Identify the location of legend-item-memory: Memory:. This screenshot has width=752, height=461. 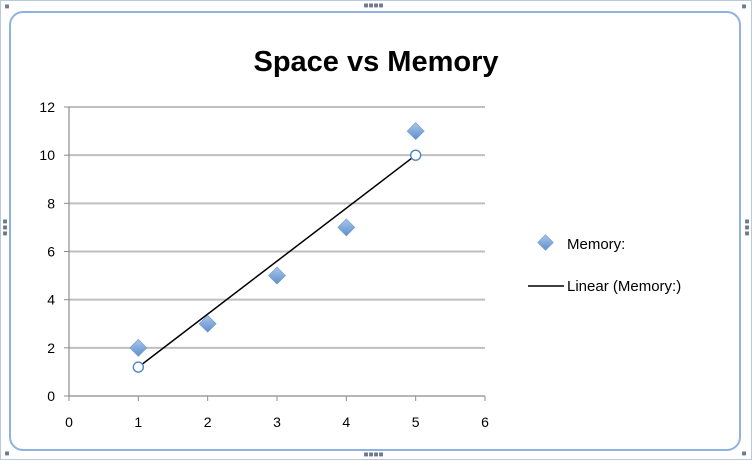
(581, 243).